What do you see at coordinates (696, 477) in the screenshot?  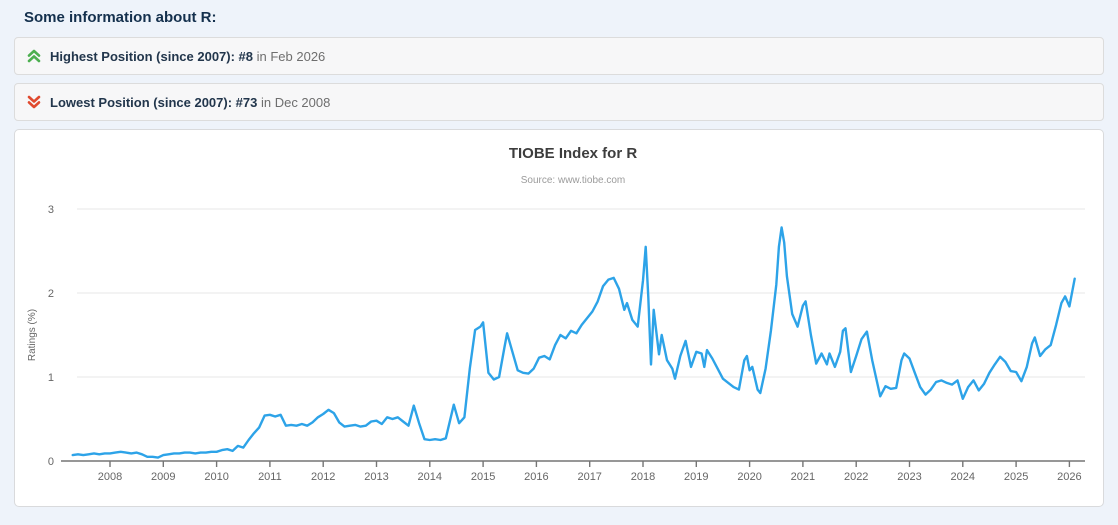 I see `svg-text: 2019` at bounding box center [696, 477].